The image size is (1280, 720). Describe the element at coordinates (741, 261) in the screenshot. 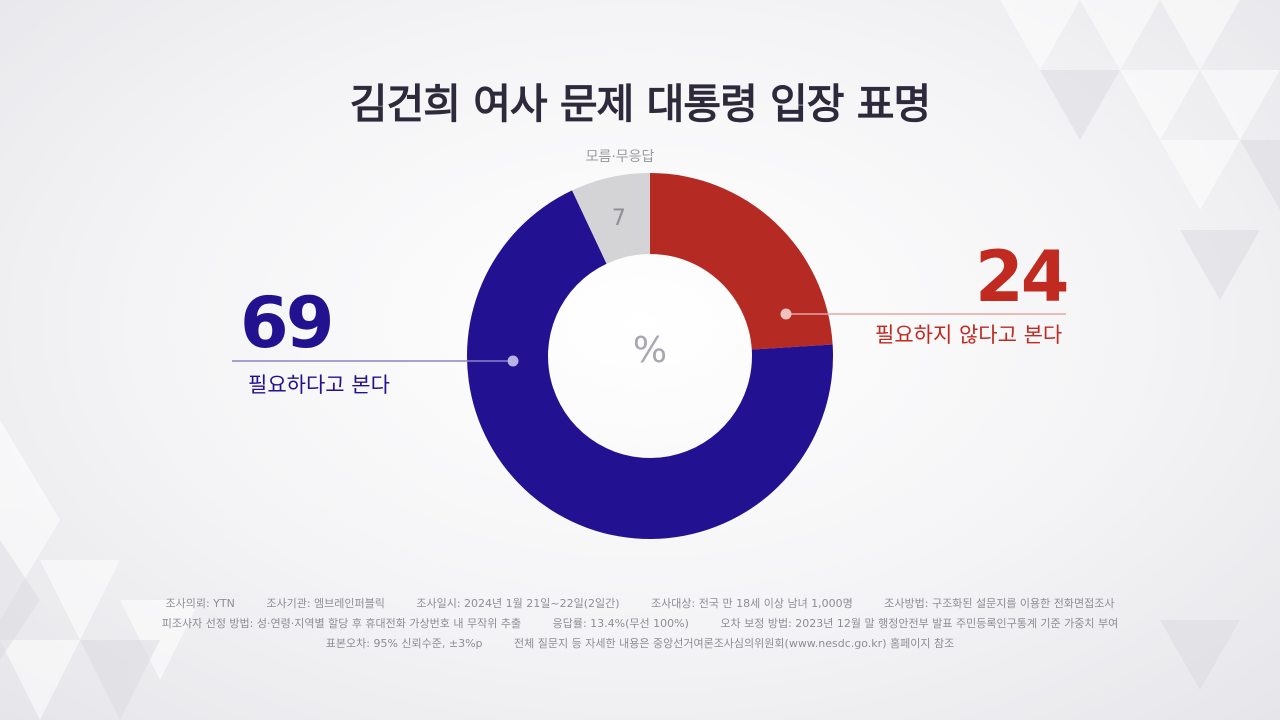

I see `slice-no-need` at that location.